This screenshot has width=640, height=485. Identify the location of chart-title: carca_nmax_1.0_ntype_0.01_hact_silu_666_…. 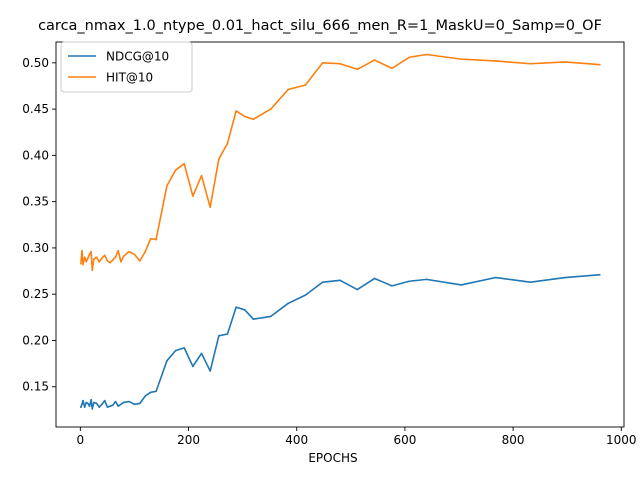
(320, 26).